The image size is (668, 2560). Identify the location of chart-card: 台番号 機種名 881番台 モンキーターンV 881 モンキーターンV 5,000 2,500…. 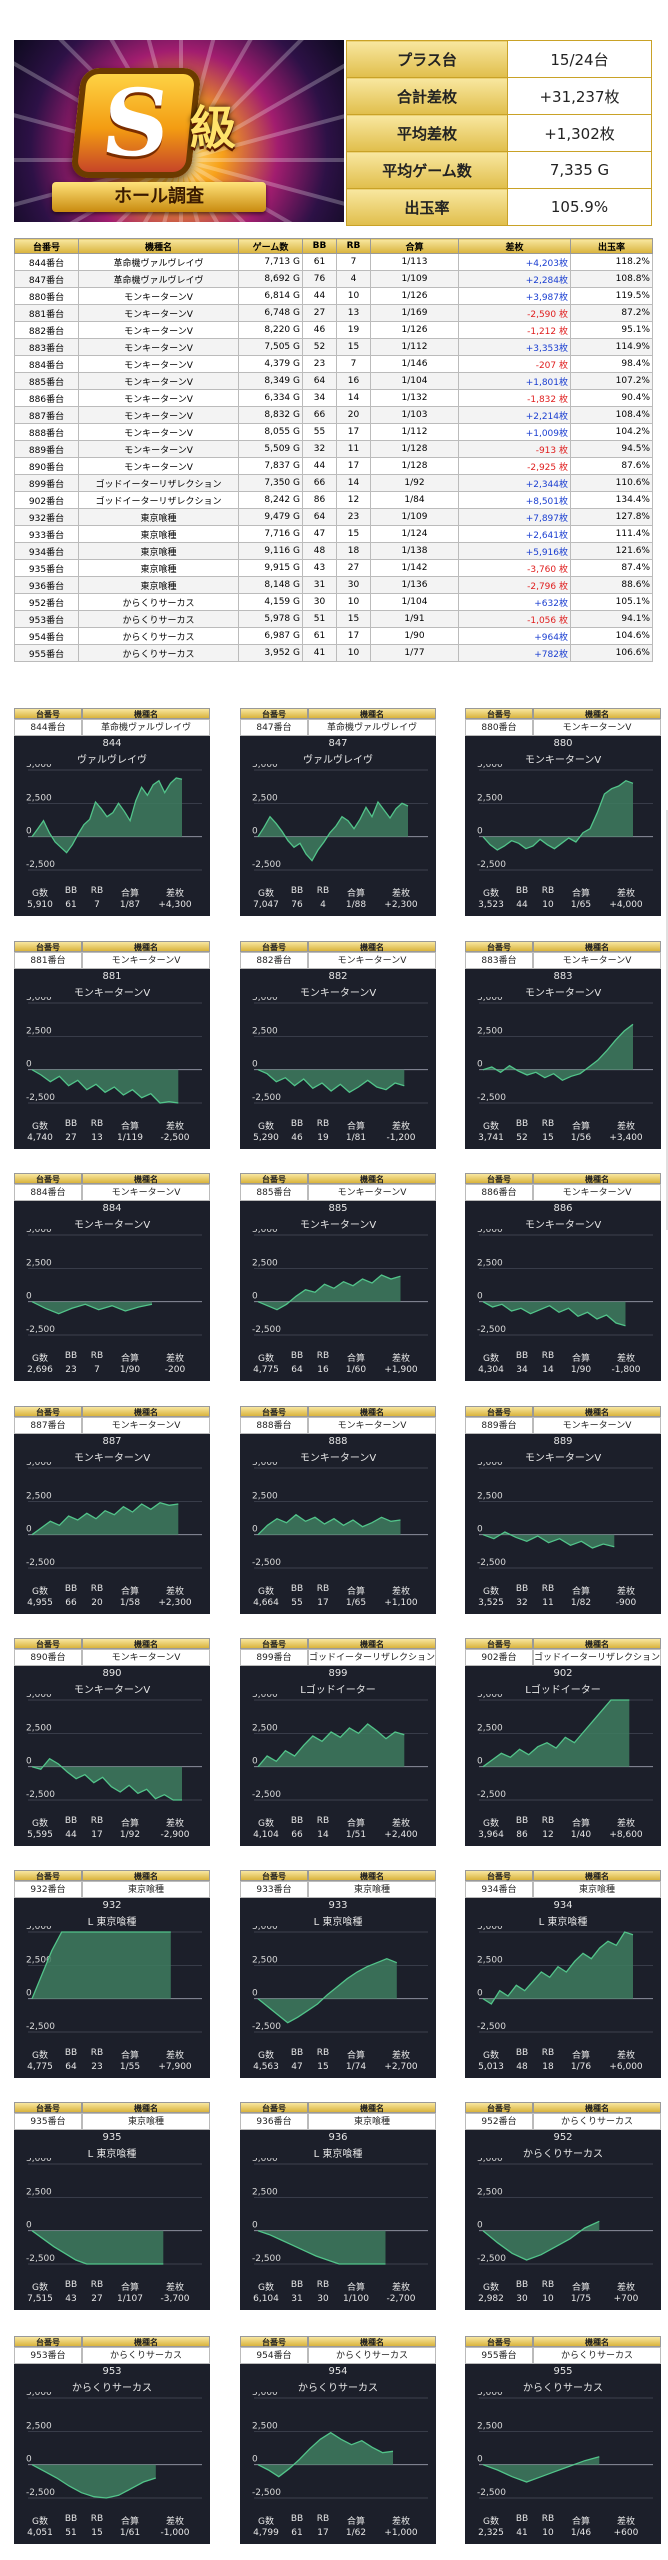
(112, 1045).